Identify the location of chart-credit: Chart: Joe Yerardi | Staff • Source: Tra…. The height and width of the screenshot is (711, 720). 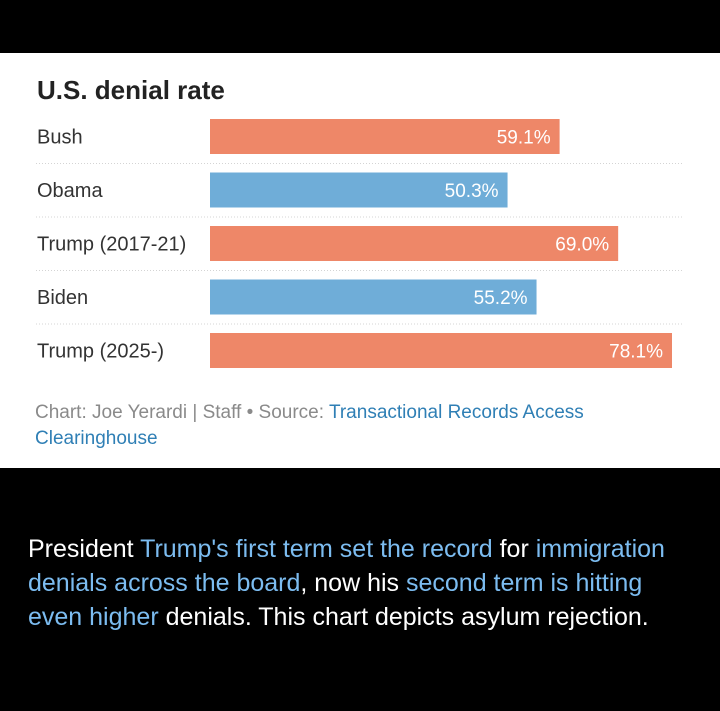
(360, 426).